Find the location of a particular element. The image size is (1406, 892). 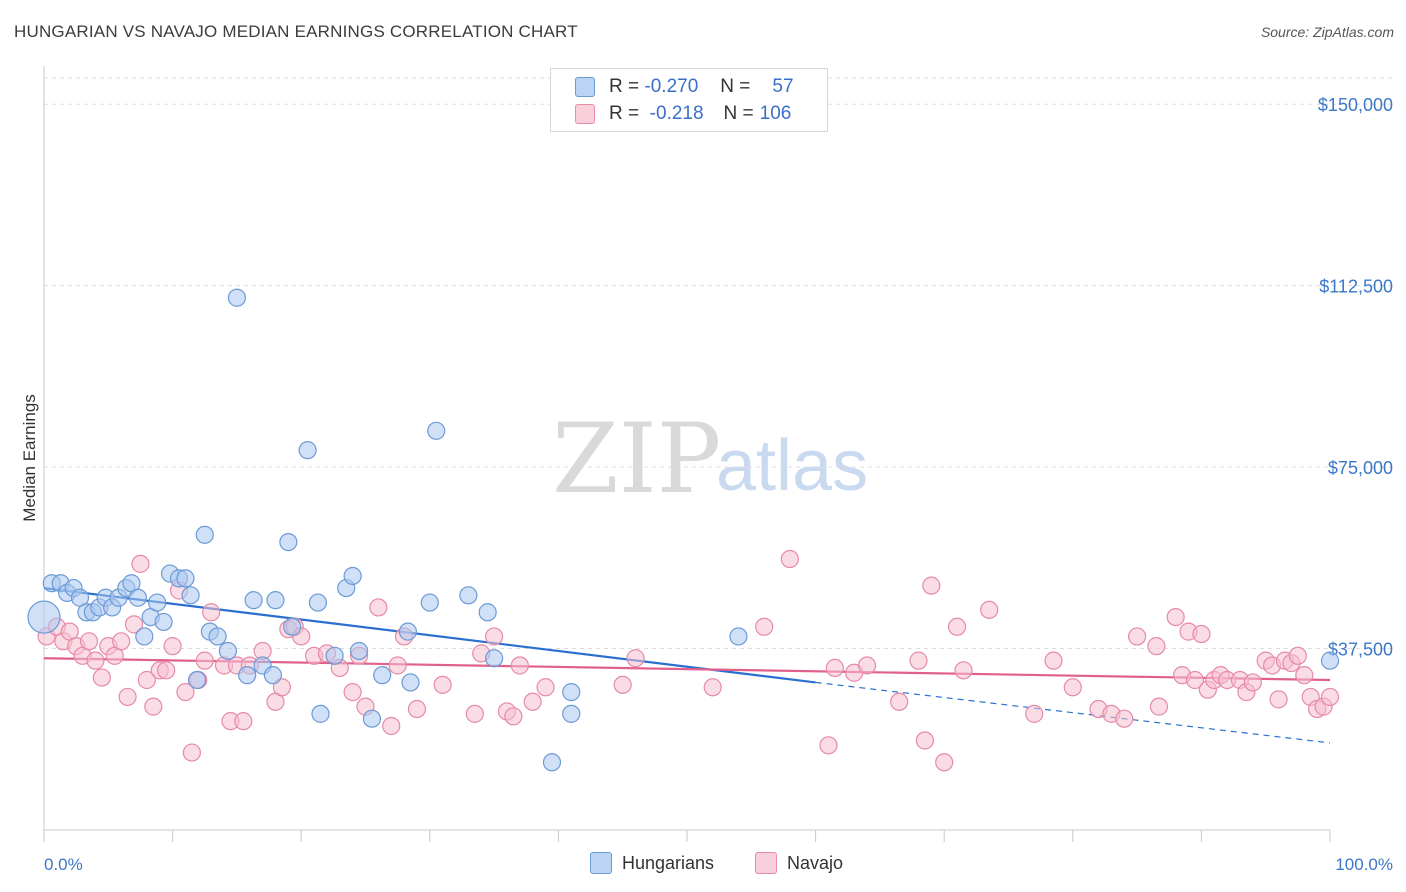

legend-label-hungarians: Hungarians is located at coordinates (668, 862).